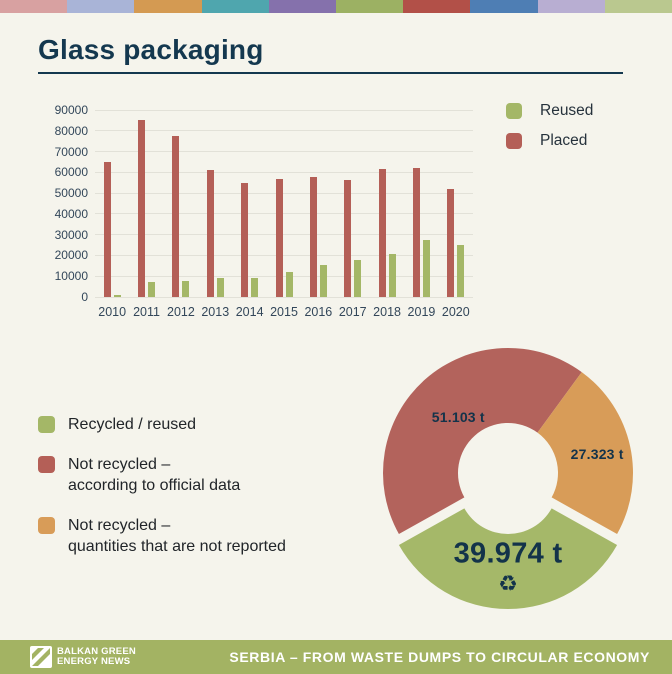  Describe the element at coordinates (482, 441) in the screenshot. I see `donut-slice-Not recycled – according to official data` at that location.